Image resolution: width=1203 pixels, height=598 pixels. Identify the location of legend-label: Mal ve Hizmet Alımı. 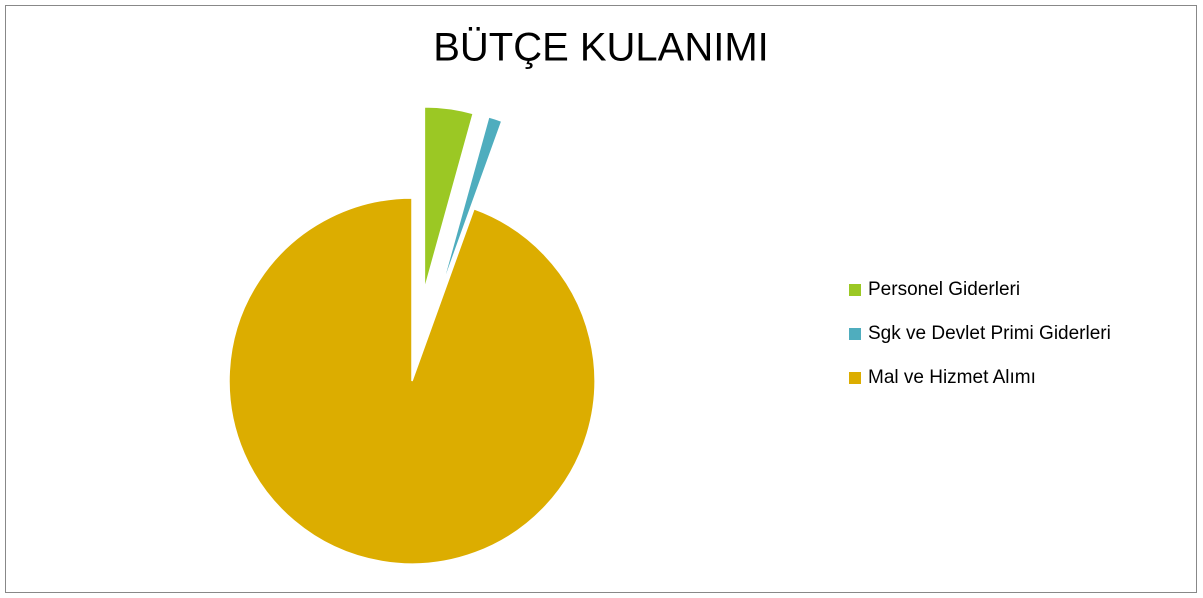
(952, 377).